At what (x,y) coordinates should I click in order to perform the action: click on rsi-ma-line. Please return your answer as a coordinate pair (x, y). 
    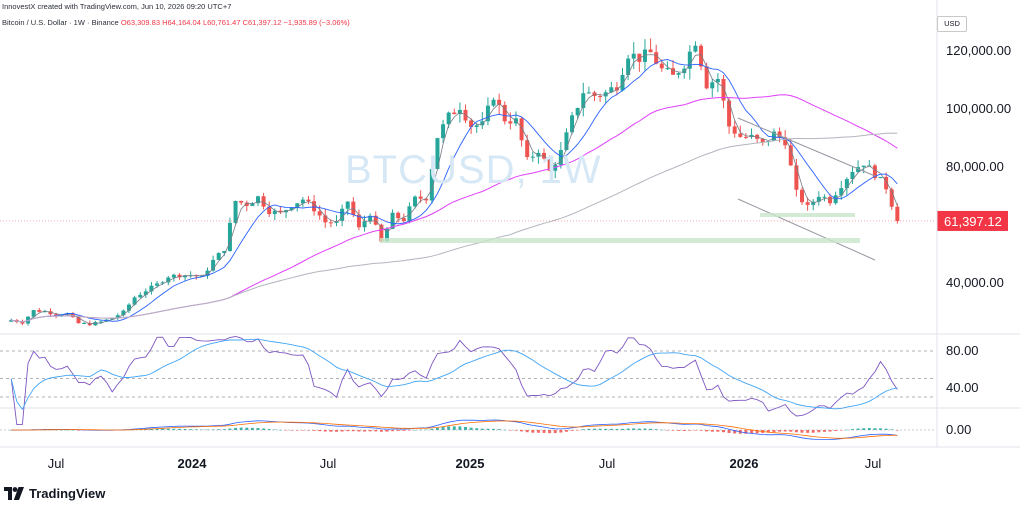
    Looking at the image, I should click on (454, 374).